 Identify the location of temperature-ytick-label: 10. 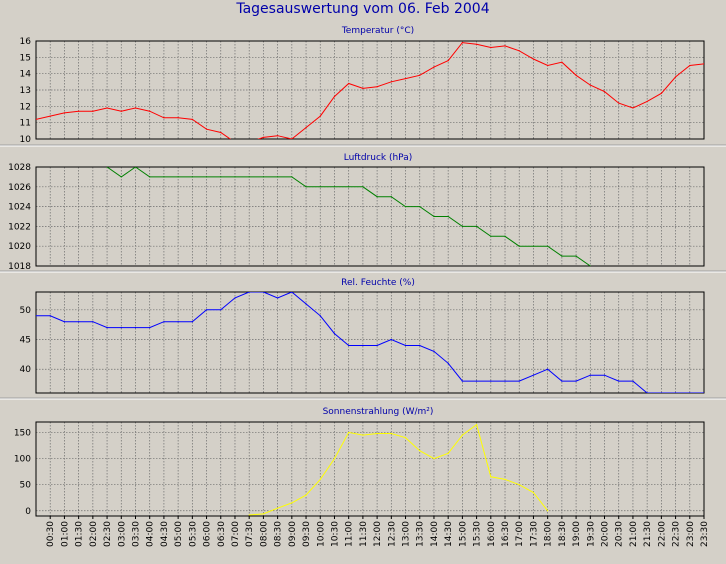
(26, 140).